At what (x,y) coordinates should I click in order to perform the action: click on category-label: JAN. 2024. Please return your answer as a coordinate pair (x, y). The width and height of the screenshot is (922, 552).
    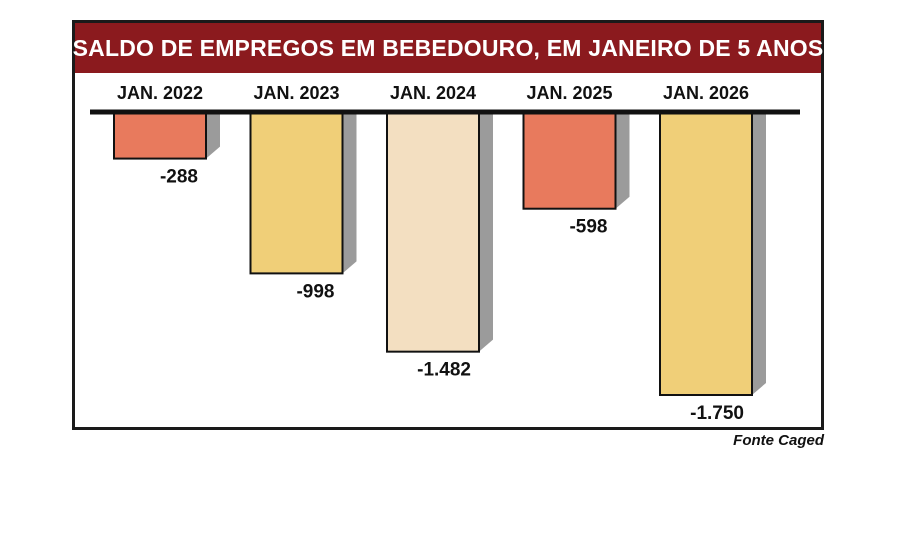
    Looking at the image, I should click on (433, 93).